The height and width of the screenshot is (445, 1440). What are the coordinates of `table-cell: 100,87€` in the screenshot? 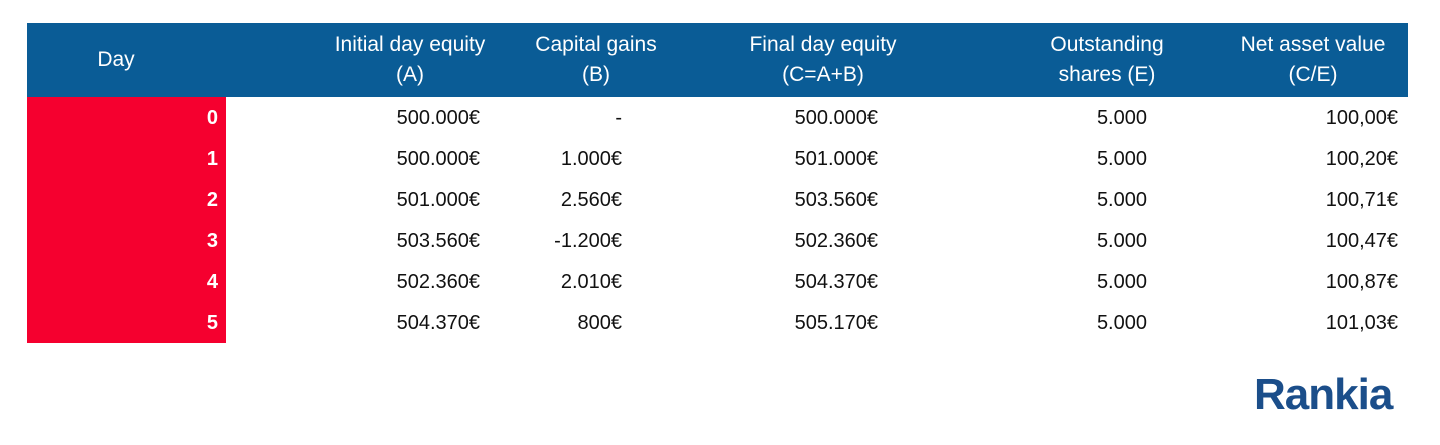 It's located at (1361, 282).